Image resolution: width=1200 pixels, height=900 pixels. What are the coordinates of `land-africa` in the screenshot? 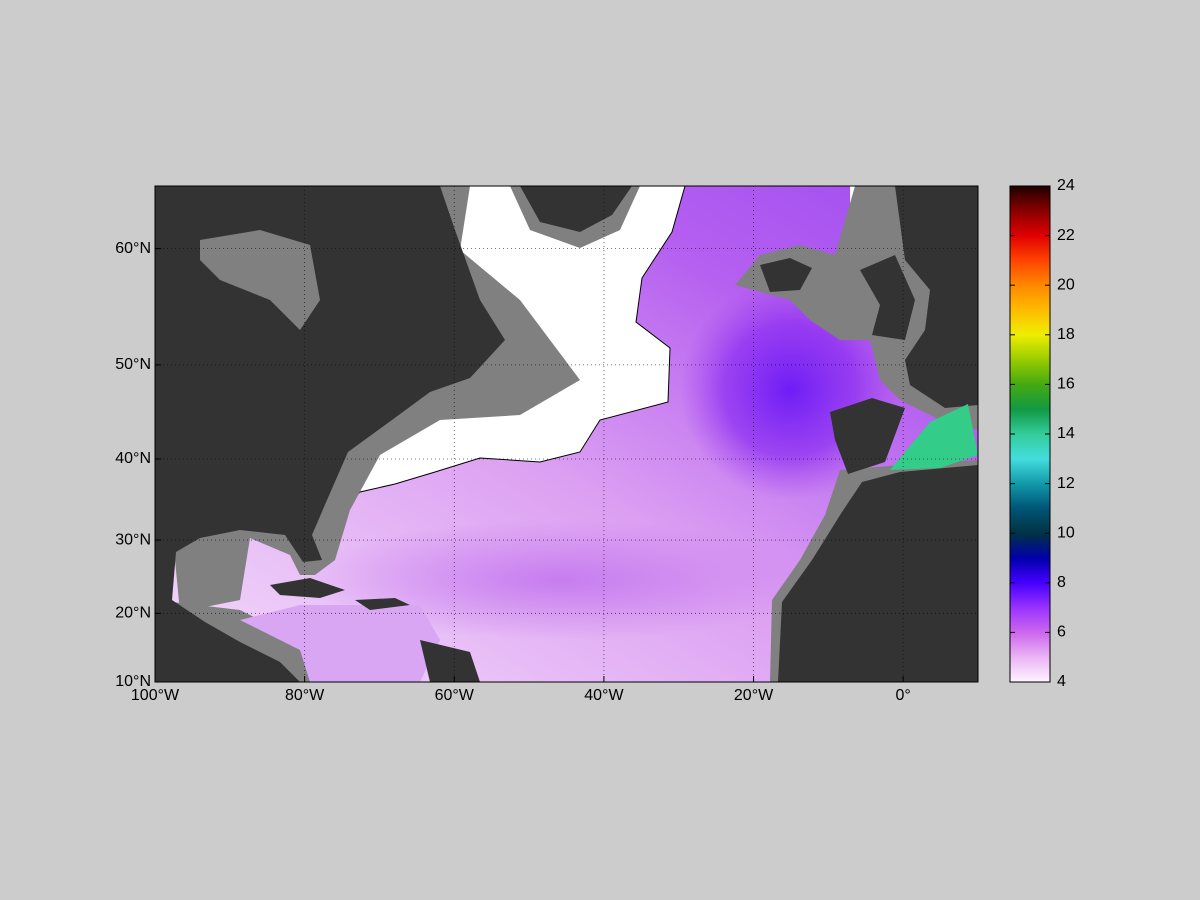 It's located at (878, 573).